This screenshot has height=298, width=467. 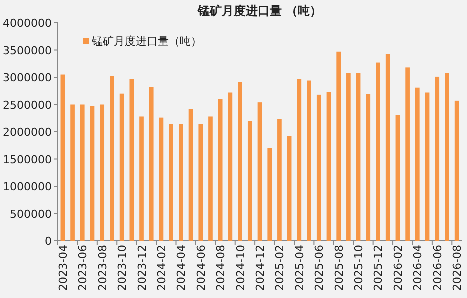 I want to click on y-tick-label: 3500000, so click(x=27, y=51).